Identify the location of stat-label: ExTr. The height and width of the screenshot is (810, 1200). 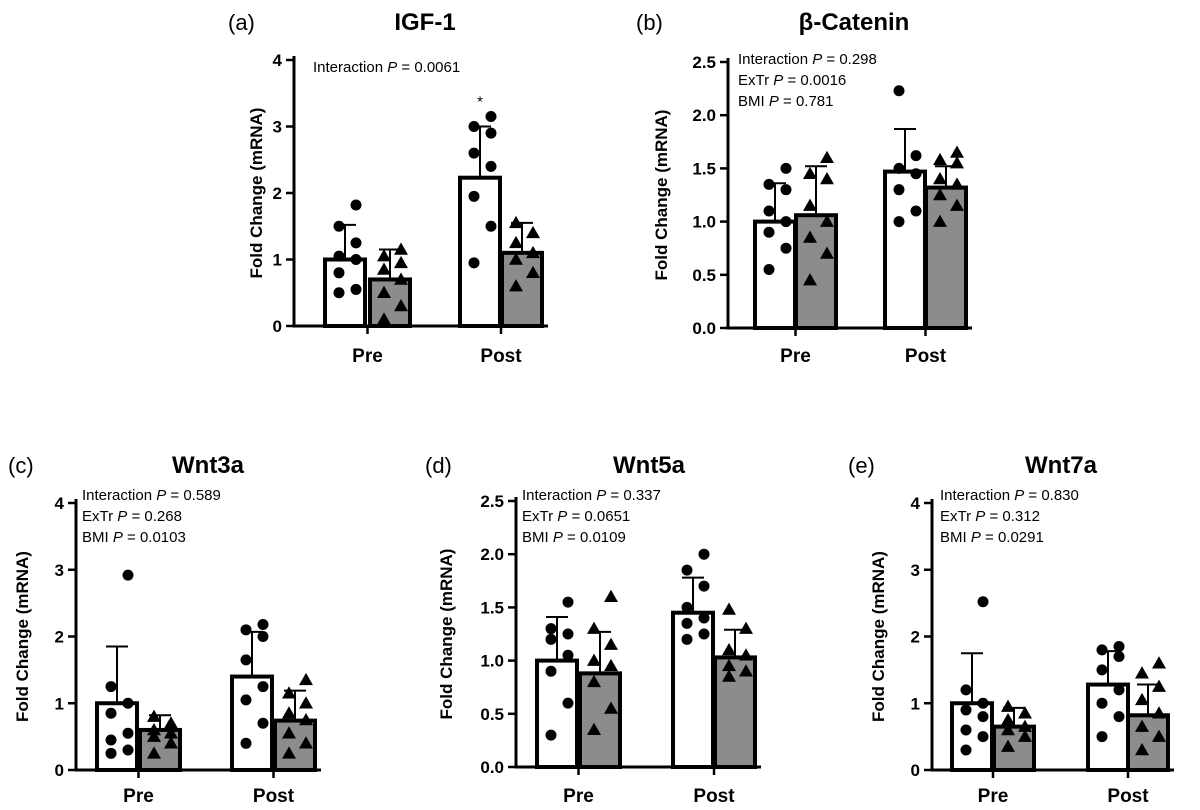
(957, 516).